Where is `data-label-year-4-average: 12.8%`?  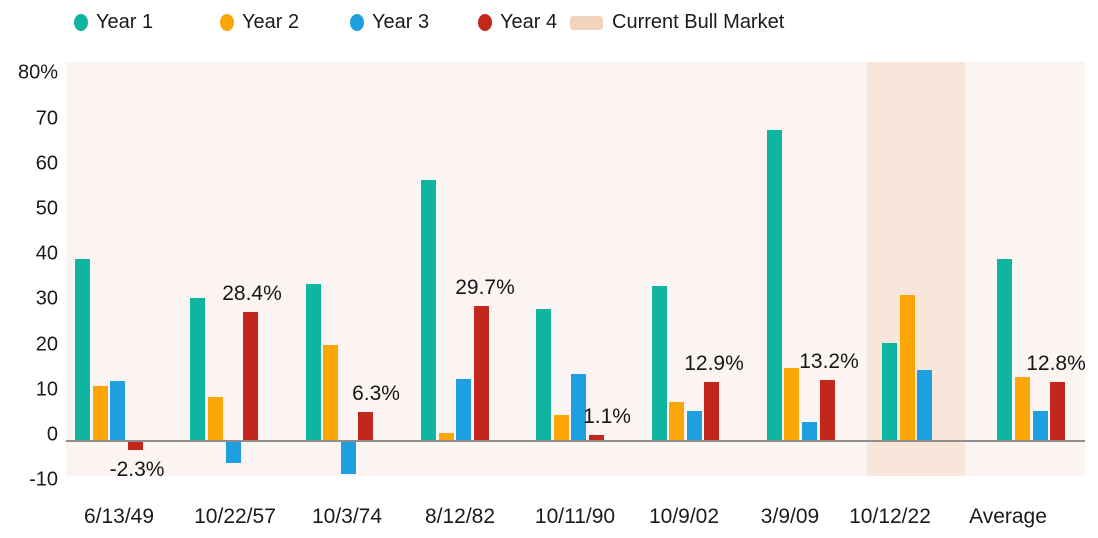
data-label-year-4-average: 12.8% is located at coordinates (1056, 364).